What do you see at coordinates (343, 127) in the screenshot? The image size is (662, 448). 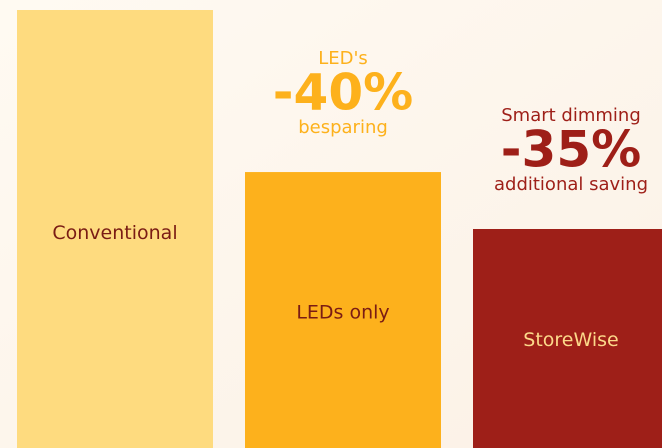 I see `annotation-text: besparing` at bounding box center [343, 127].